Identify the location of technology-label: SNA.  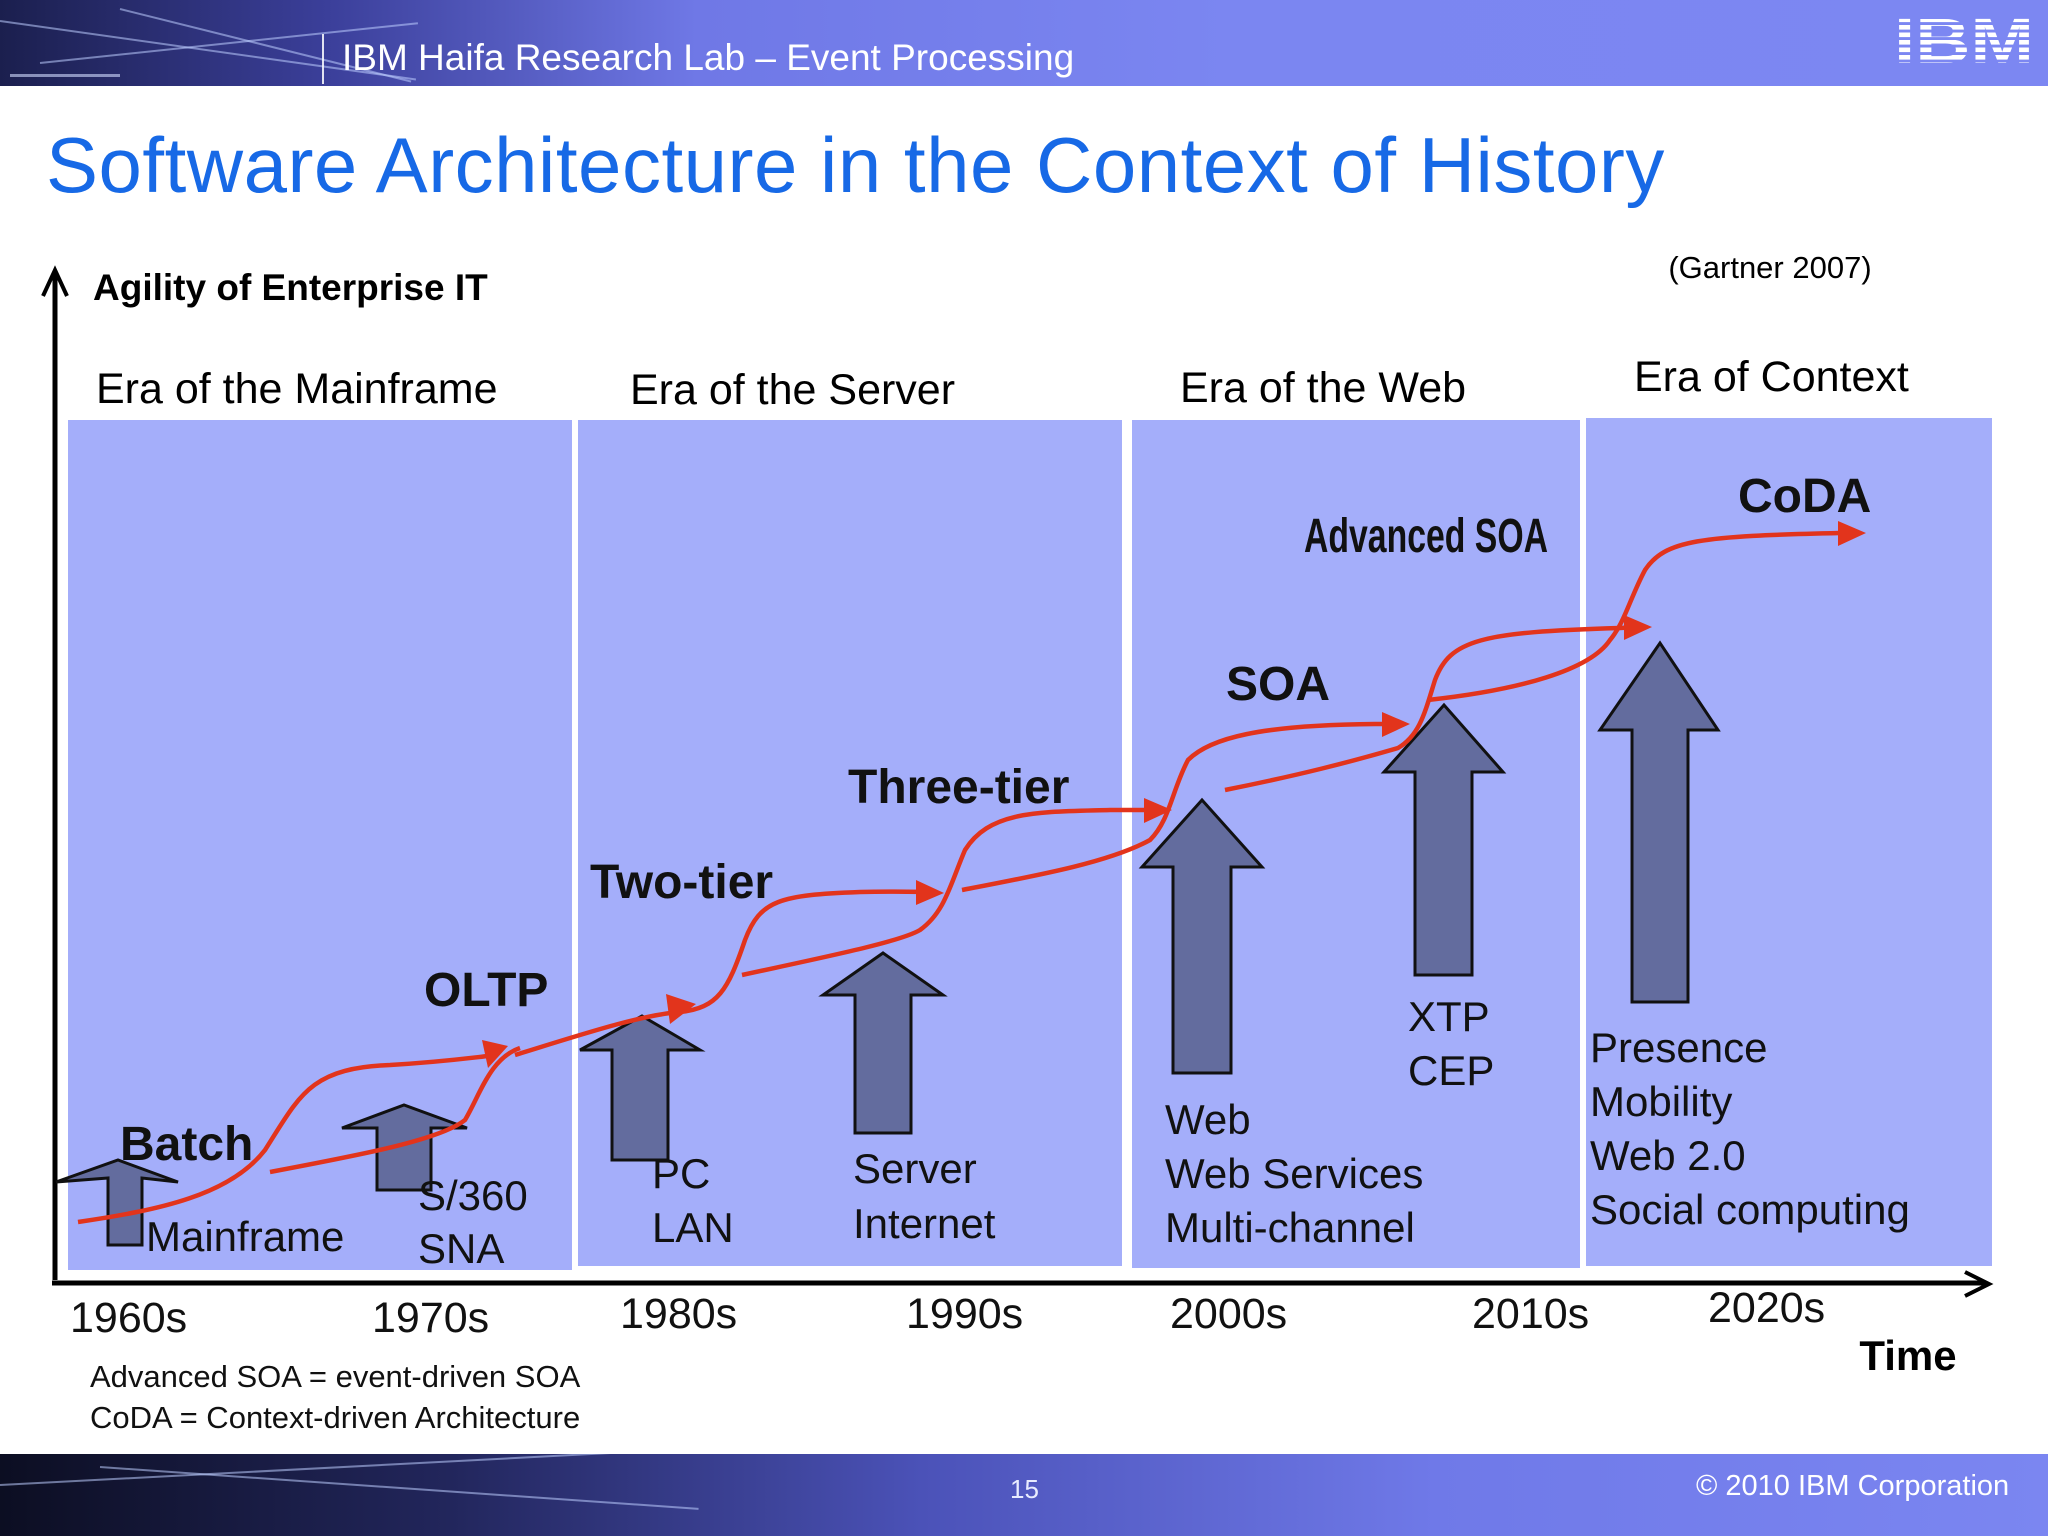
(461, 1248).